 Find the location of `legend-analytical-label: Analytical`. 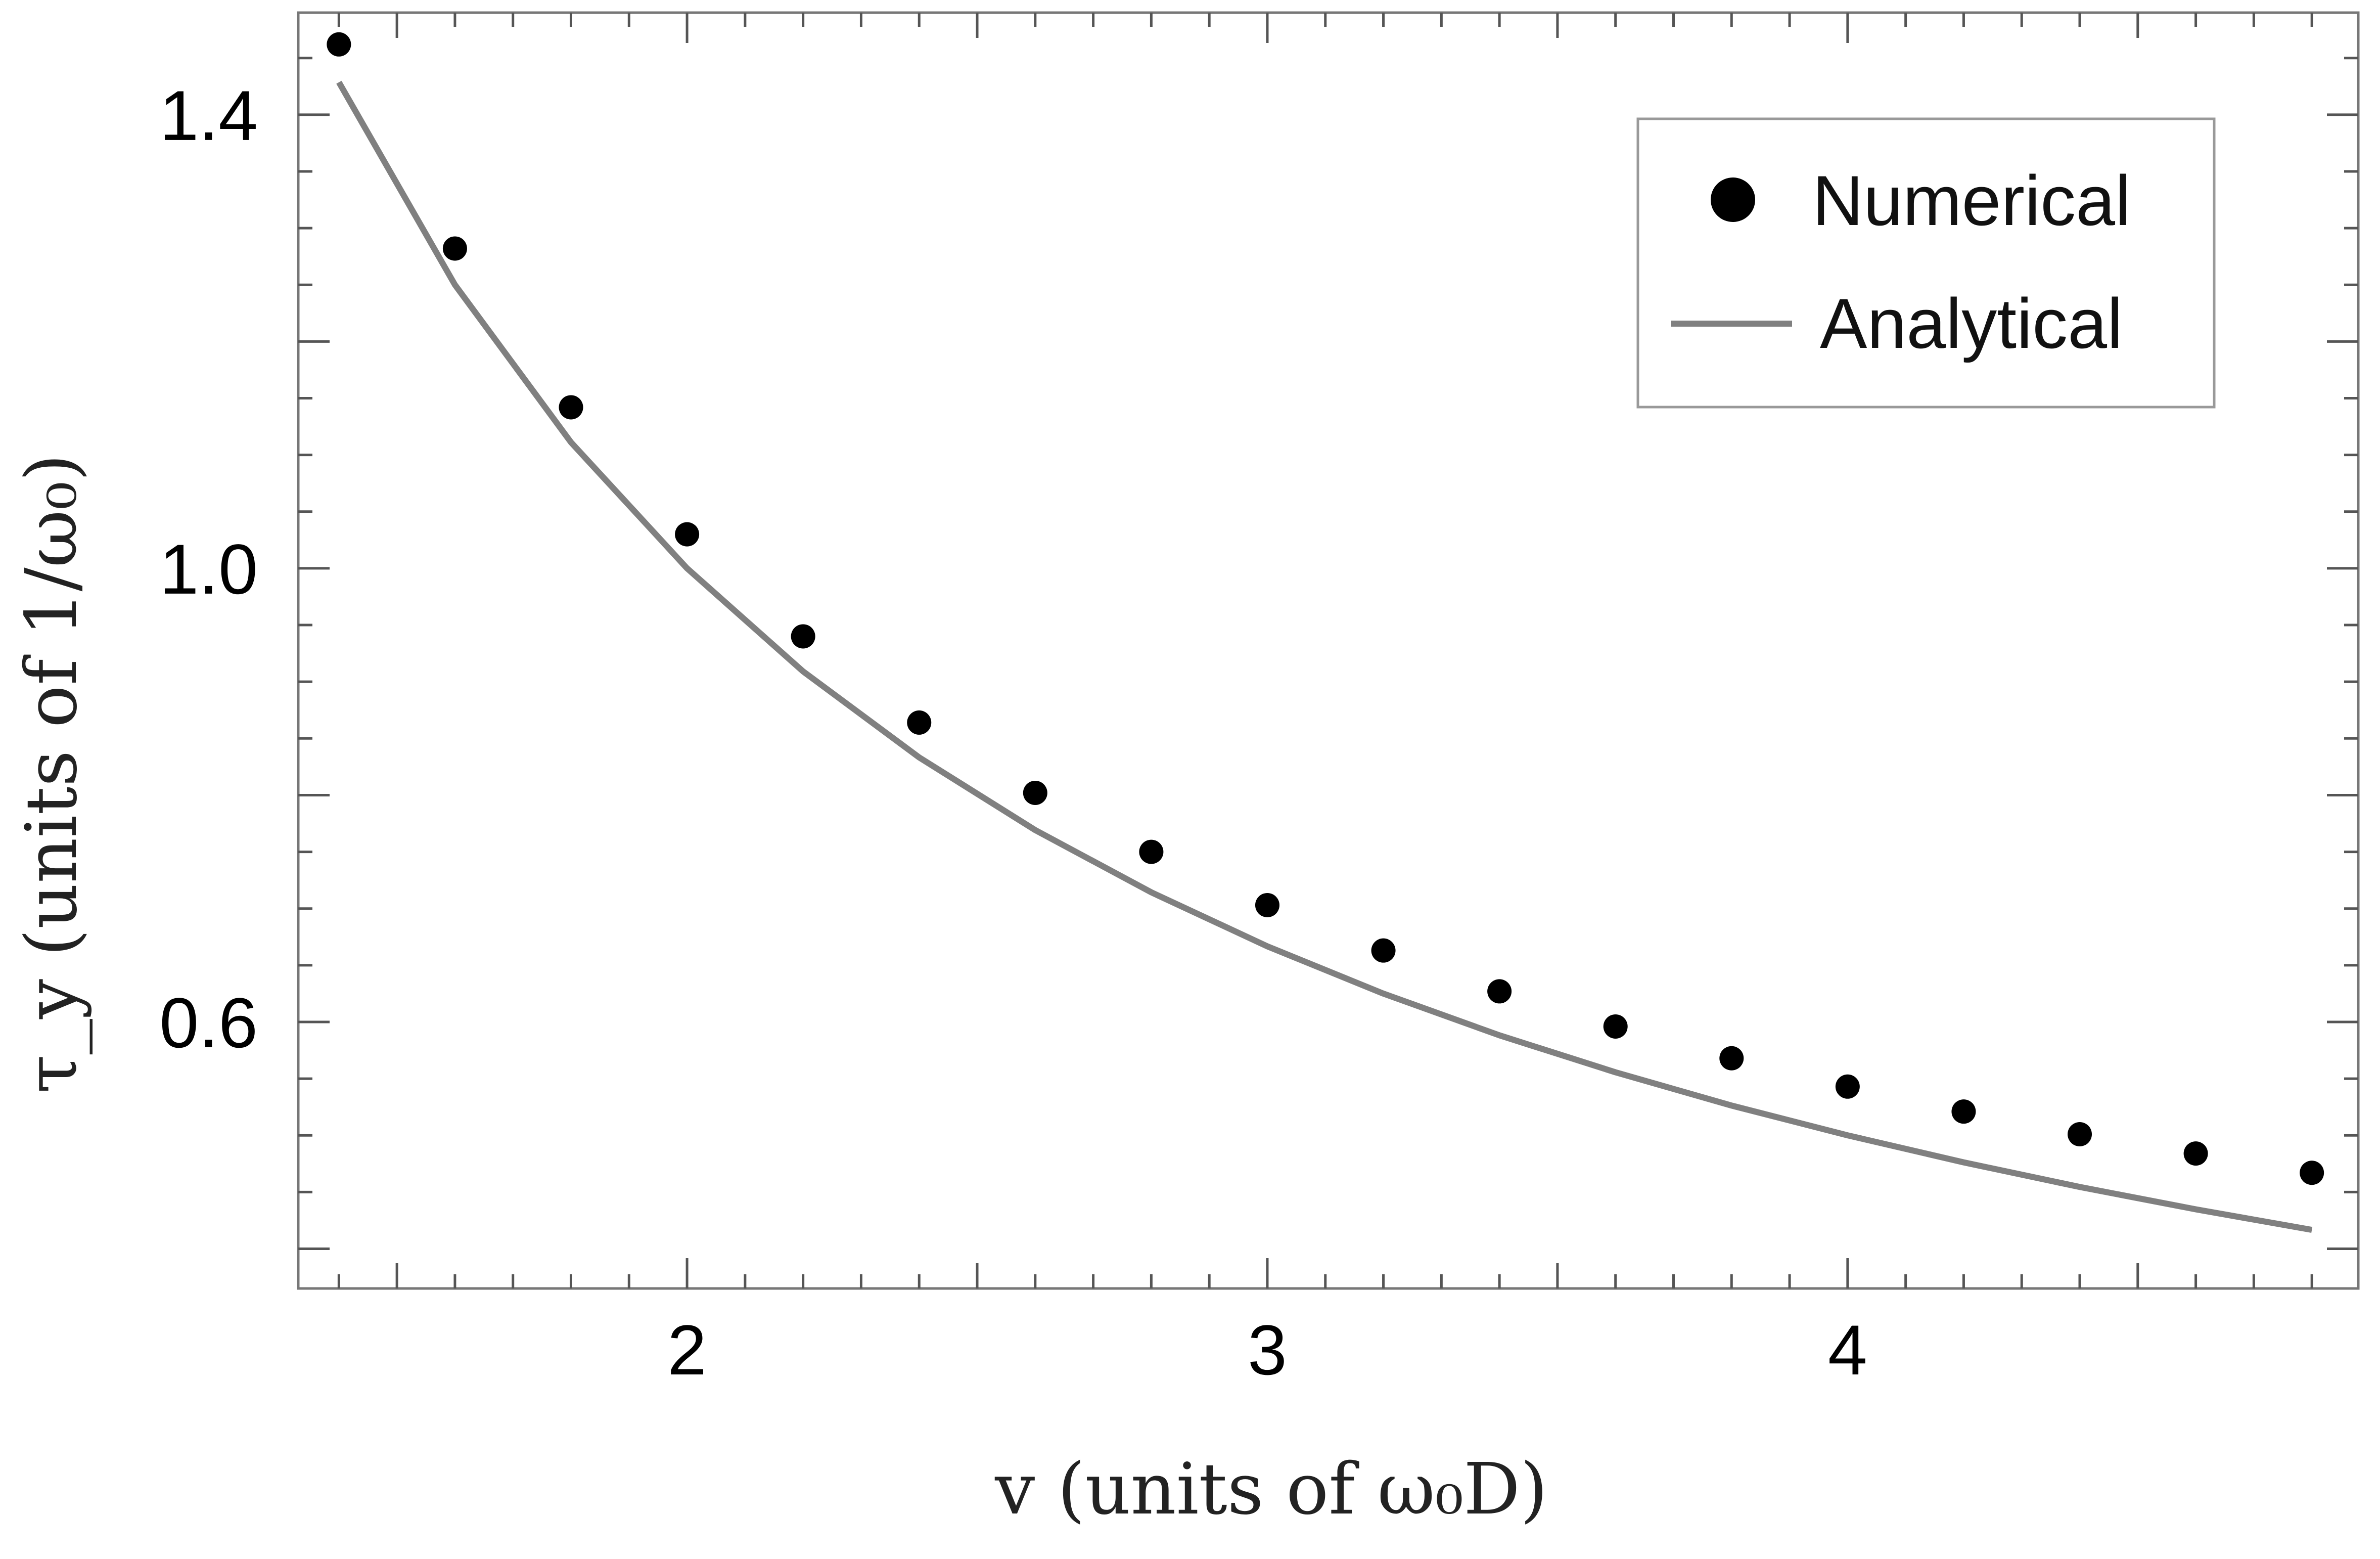

legend-analytical-label: Analytical is located at coordinates (1971, 324).